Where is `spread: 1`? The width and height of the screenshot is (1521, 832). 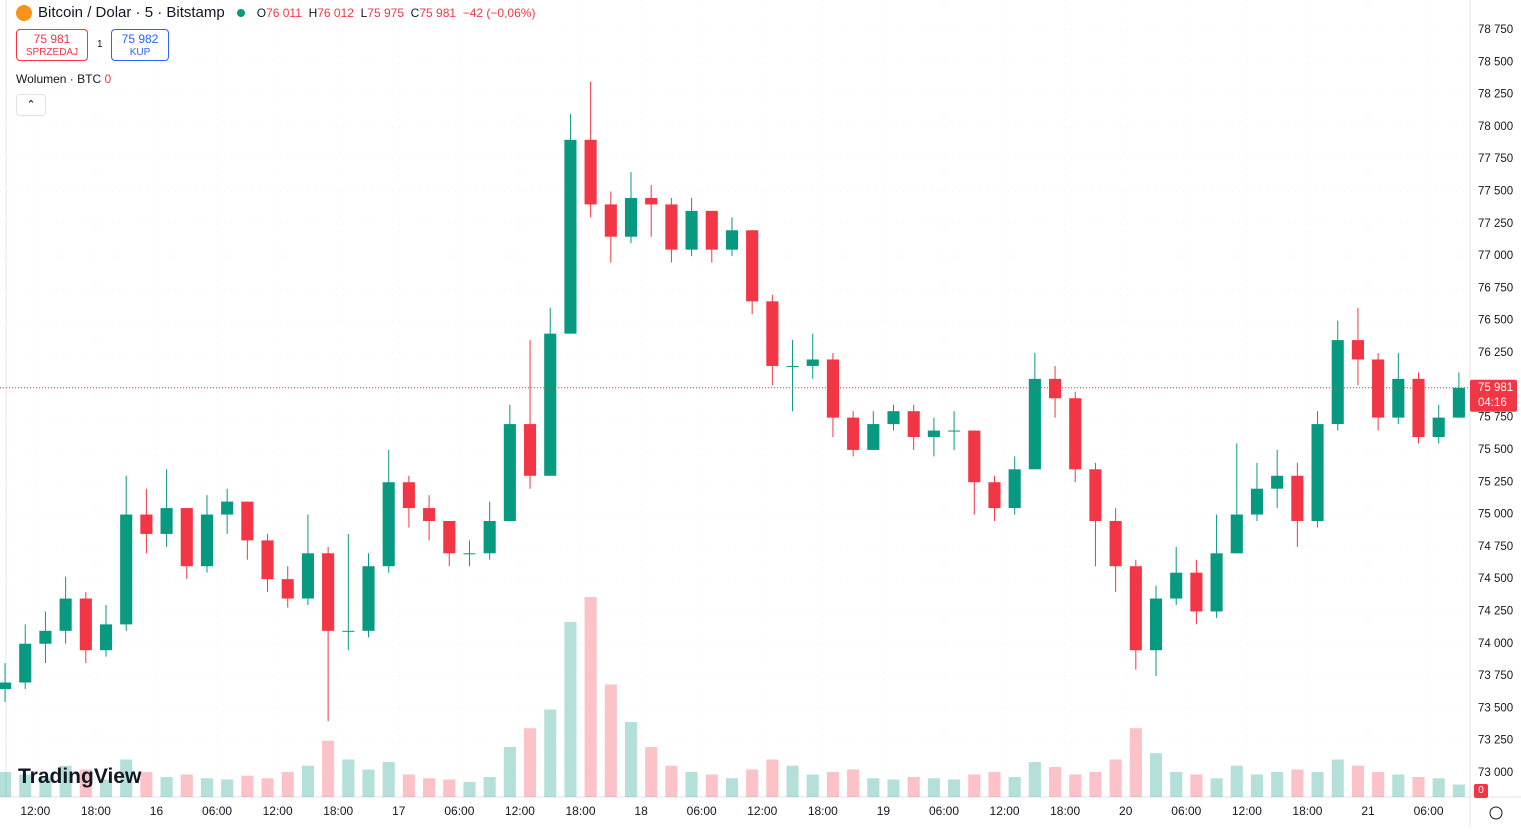
spread: 1 is located at coordinates (100, 44).